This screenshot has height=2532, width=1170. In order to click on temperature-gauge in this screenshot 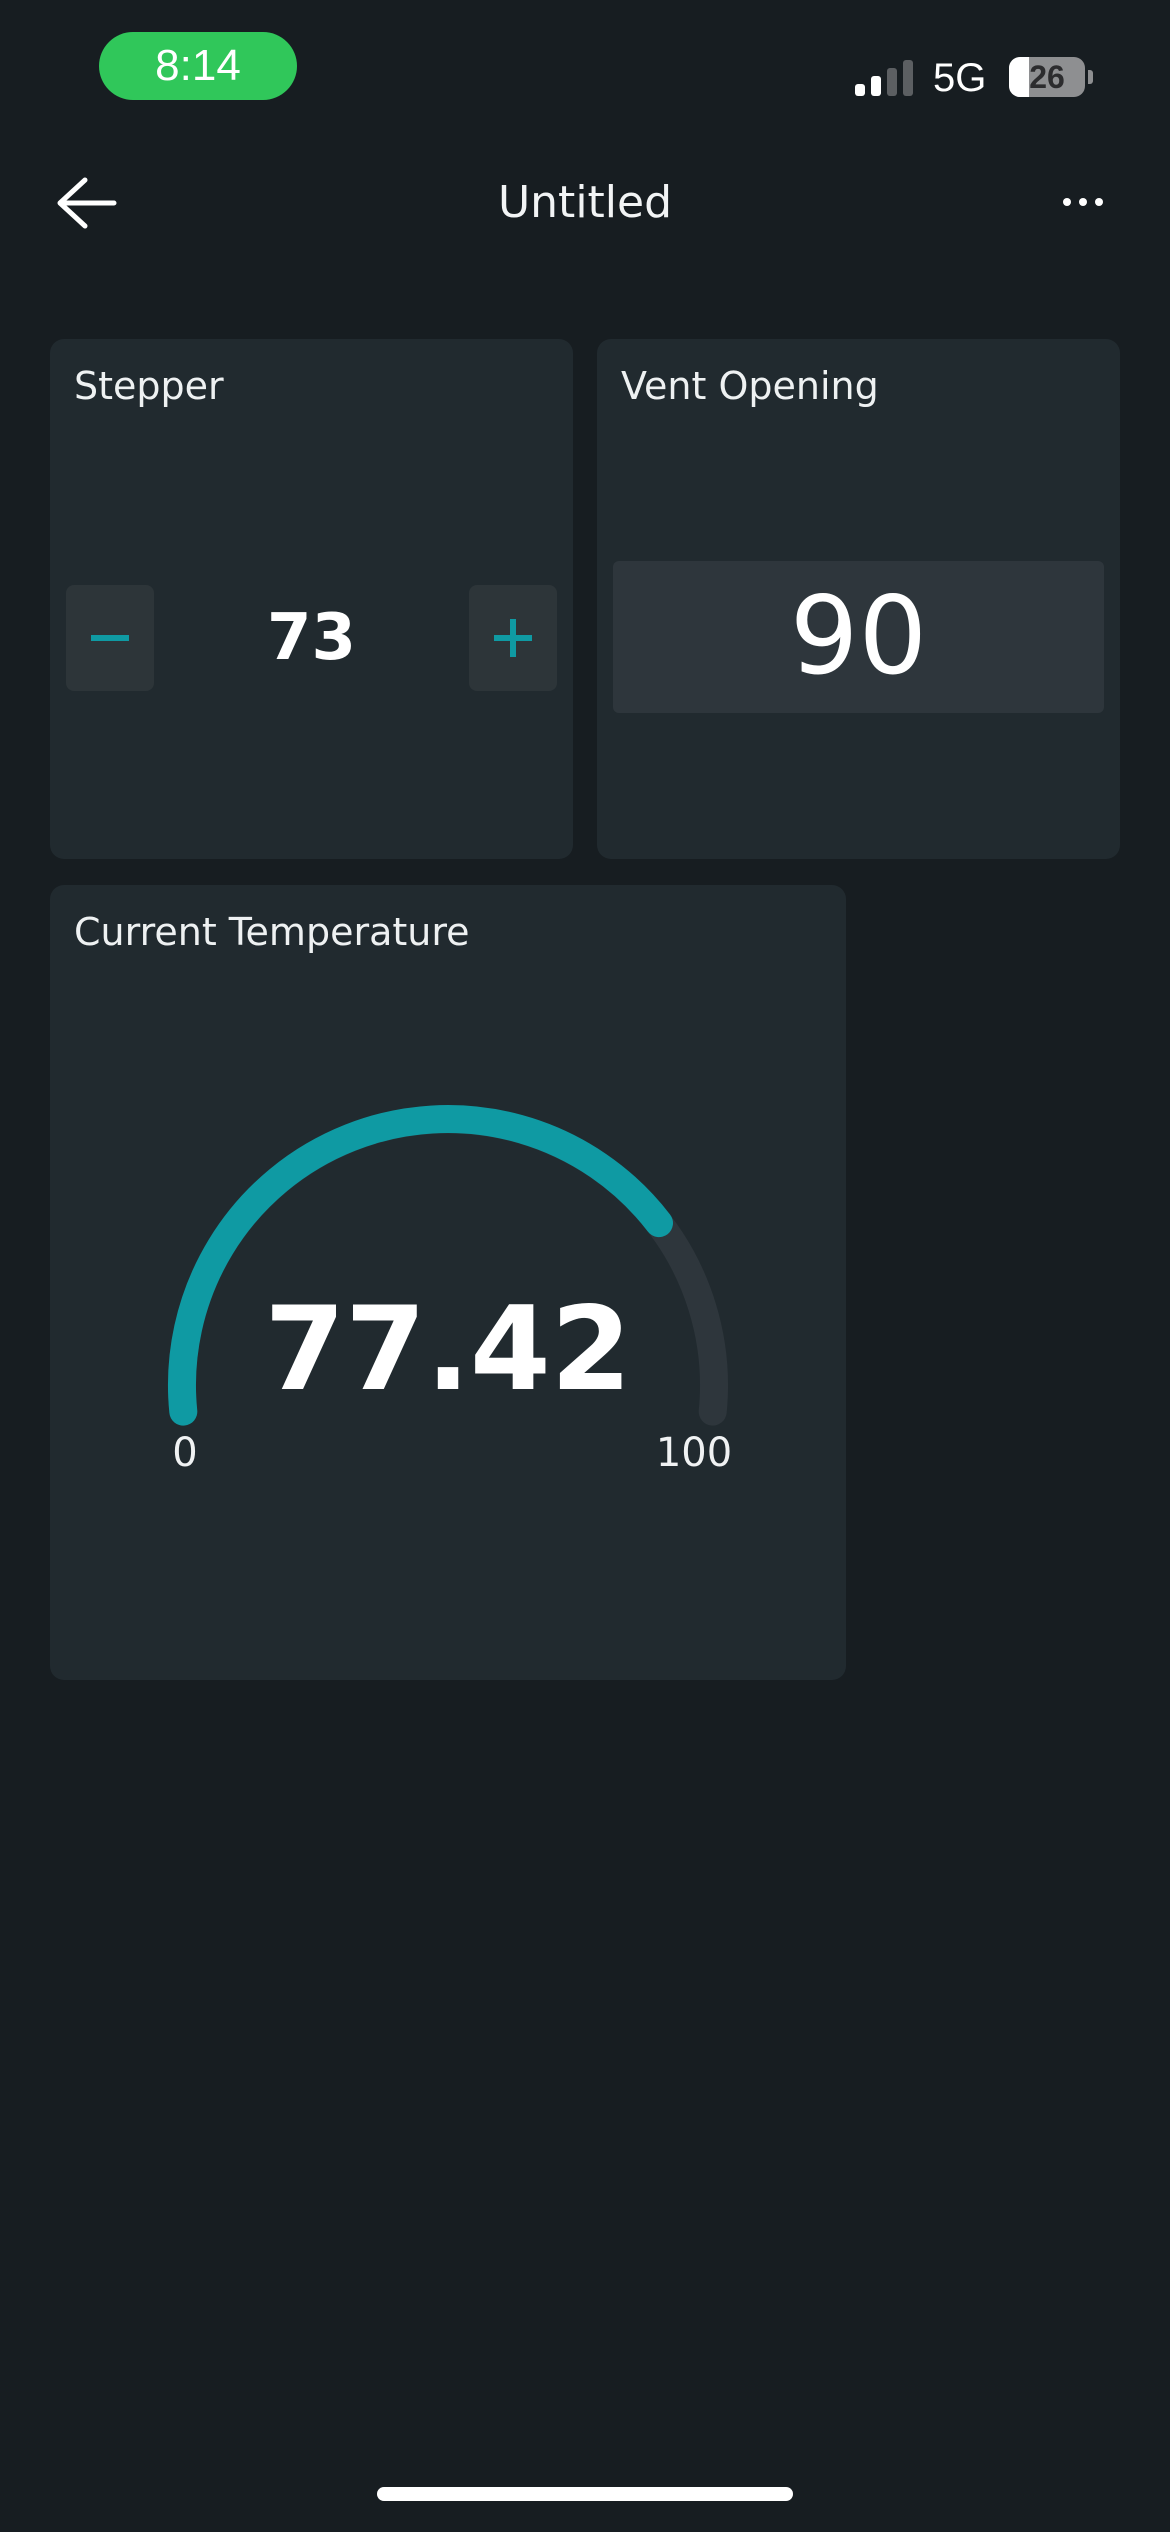, I will do `click(447, 1265)`.